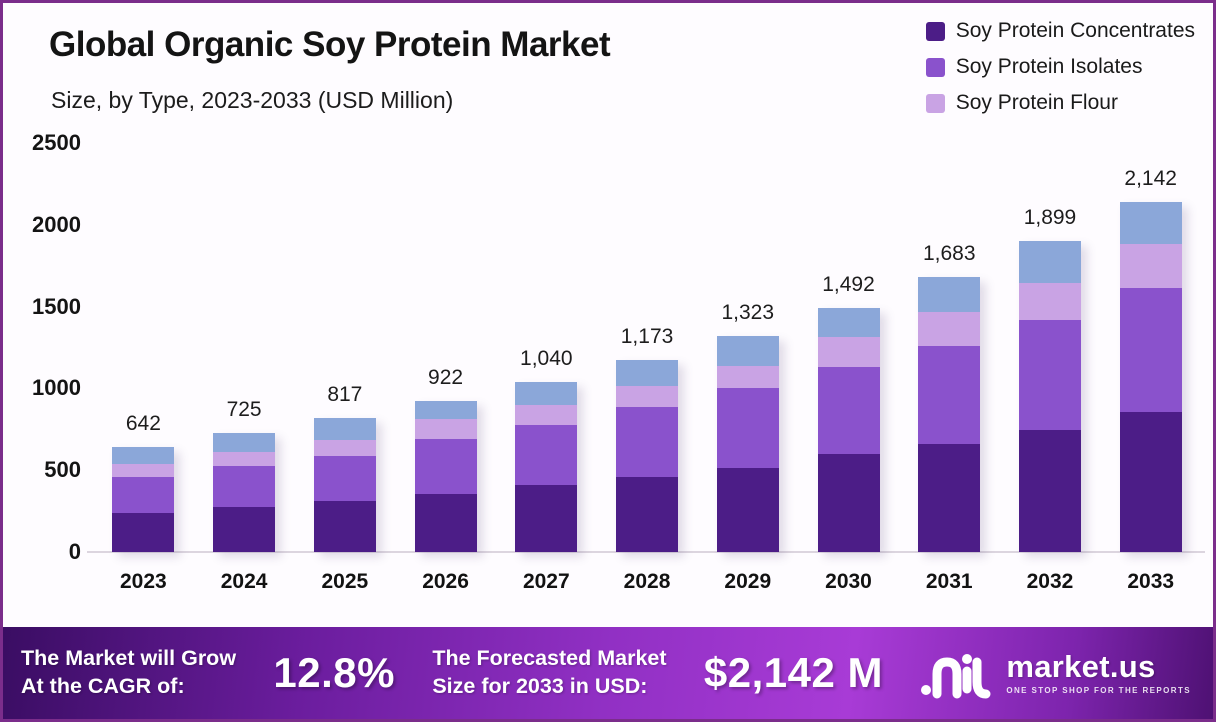 The width and height of the screenshot is (1216, 722). I want to click on x-axis-label: 2027, so click(546, 581).